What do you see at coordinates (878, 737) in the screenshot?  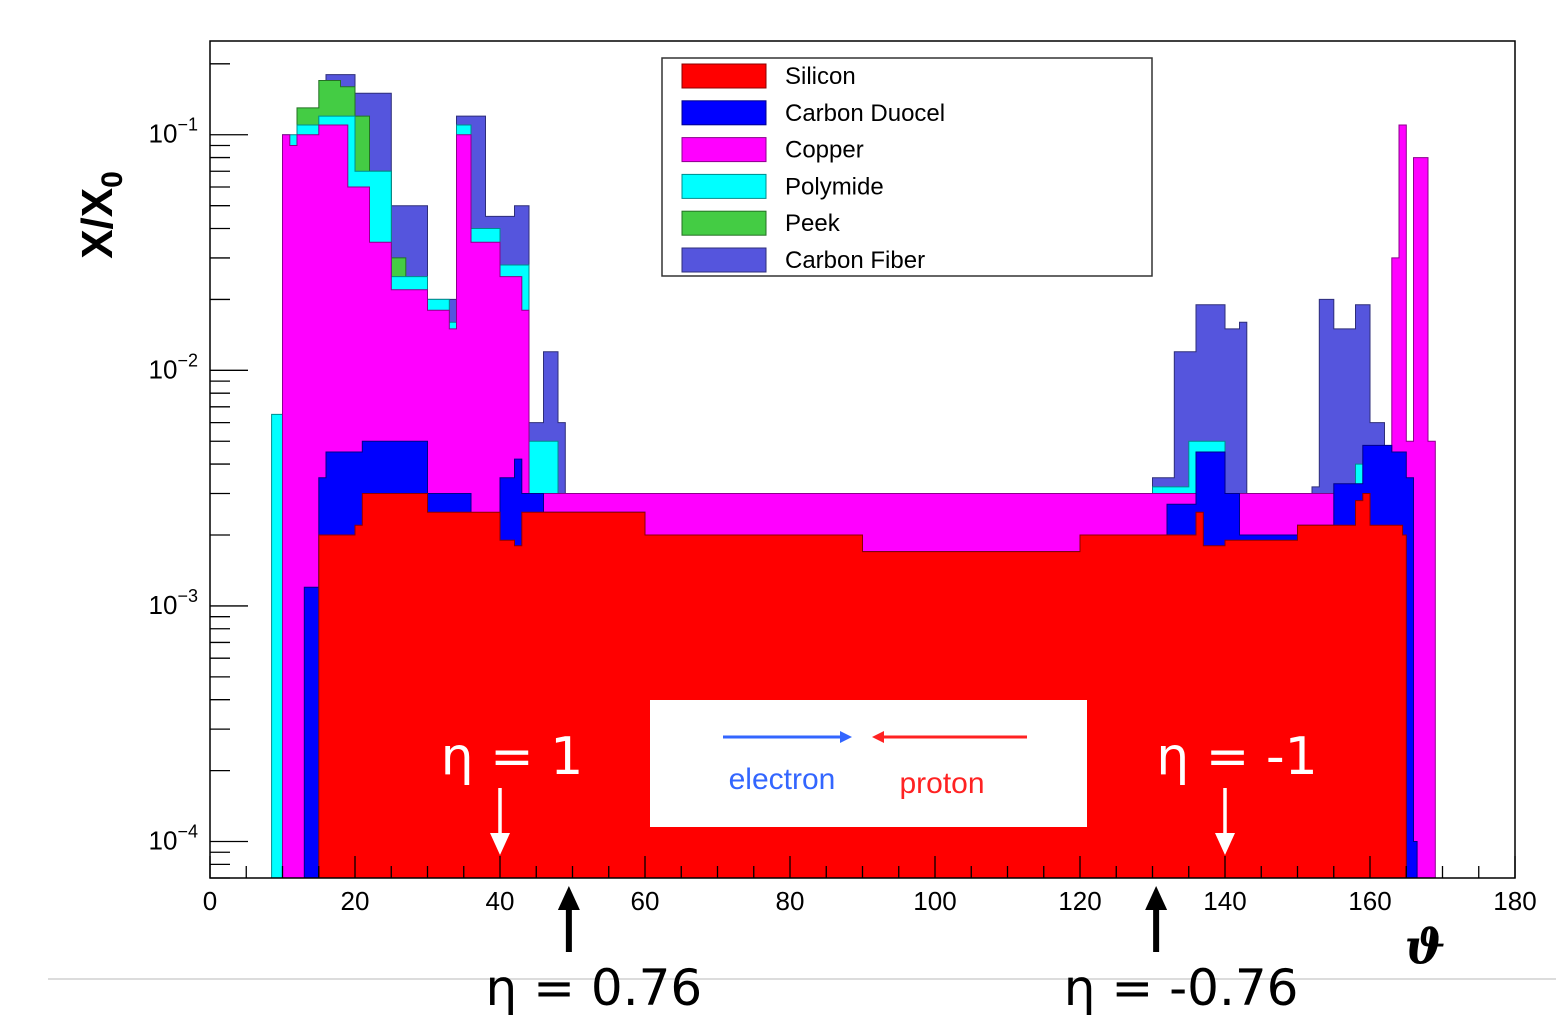 I see `proton-arrow-head` at bounding box center [878, 737].